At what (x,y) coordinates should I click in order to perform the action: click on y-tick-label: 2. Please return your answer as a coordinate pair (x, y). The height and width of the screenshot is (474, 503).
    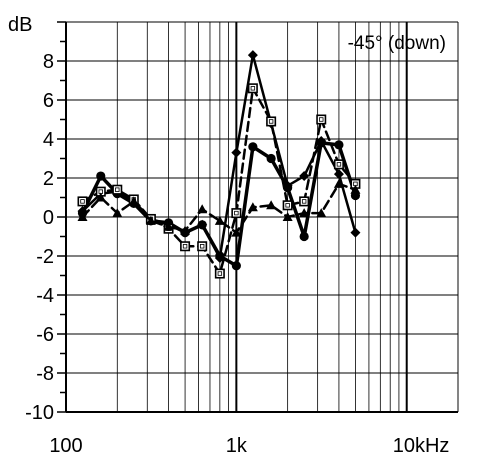
    Looking at the image, I should click on (48, 179).